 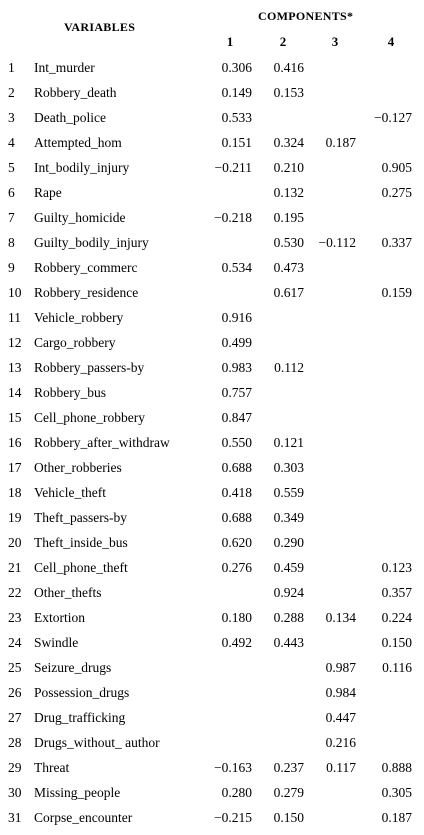 What do you see at coordinates (212, 372) in the screenshot?
I see `table-row: 13 Robbery_passers-by 0.983 0.112` at bounding box center [212, 372].